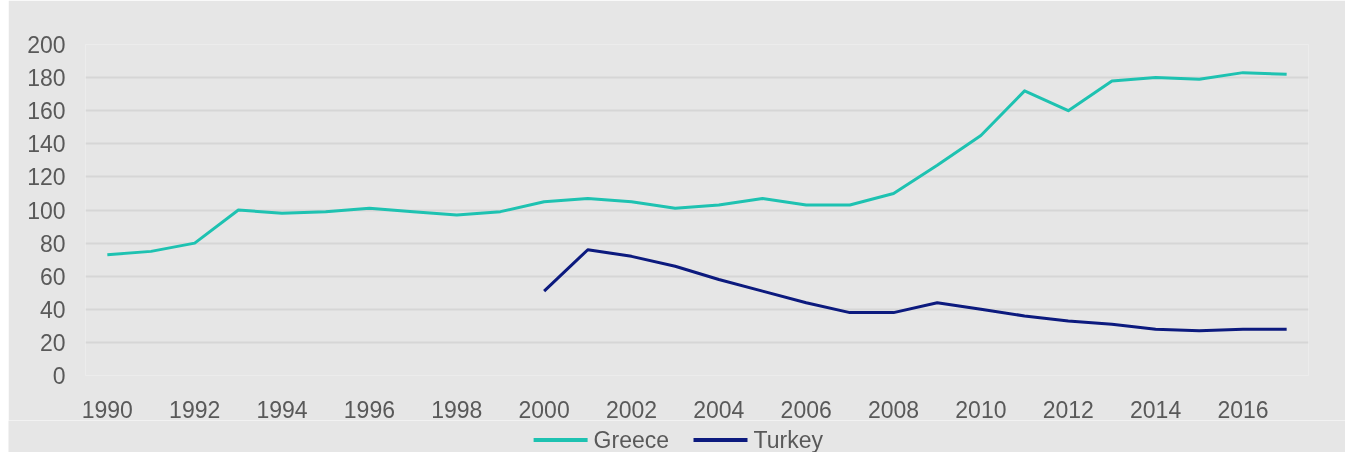  Describe the element at coordinates (631, 439) in the screenshot. I see `legend-label: Greece` at that location.